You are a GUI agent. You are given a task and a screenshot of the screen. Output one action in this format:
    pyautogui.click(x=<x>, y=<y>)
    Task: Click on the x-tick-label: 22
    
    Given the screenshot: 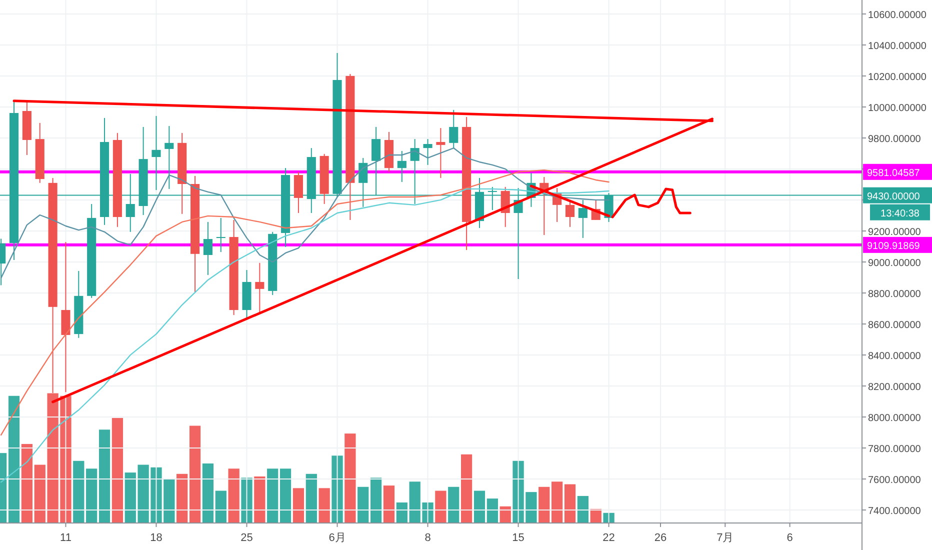 What is the action you would take?
    pyautogui.click(x=608, y=538)
    